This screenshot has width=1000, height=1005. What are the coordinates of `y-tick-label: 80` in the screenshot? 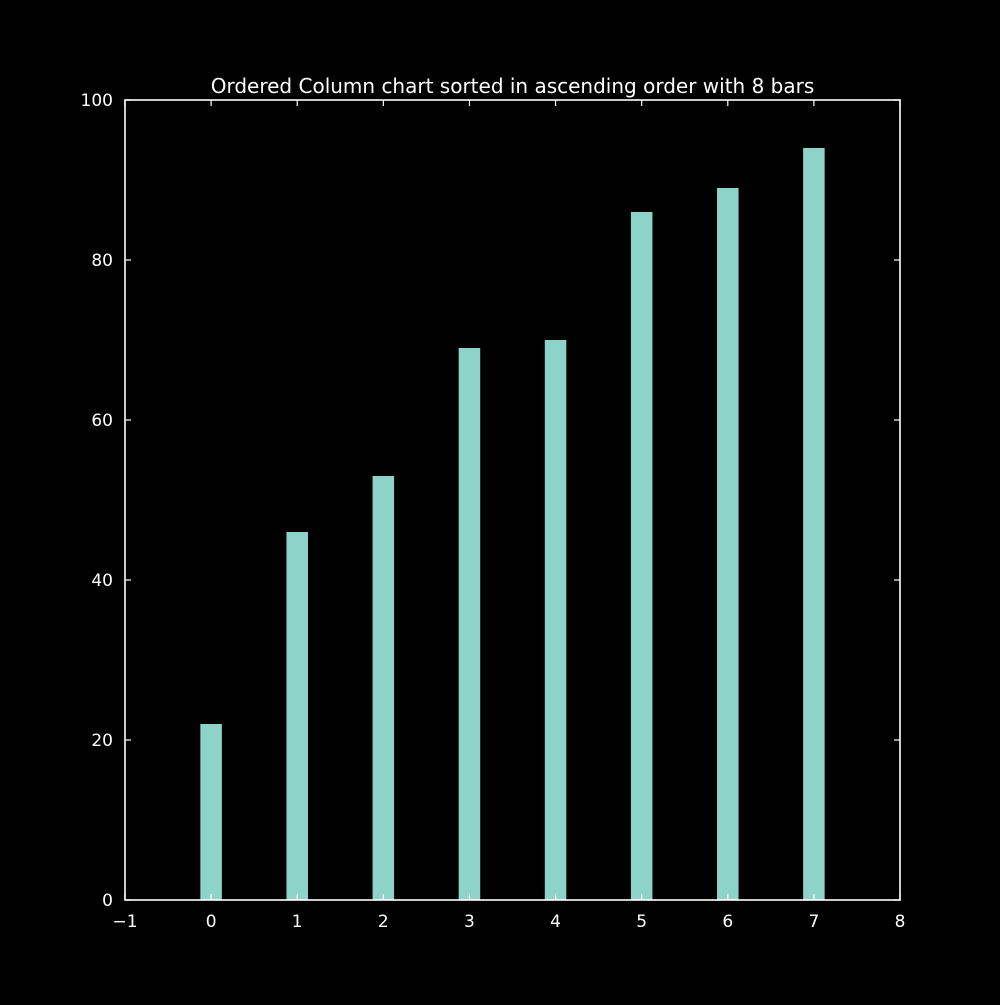 It's located at (102, 261).